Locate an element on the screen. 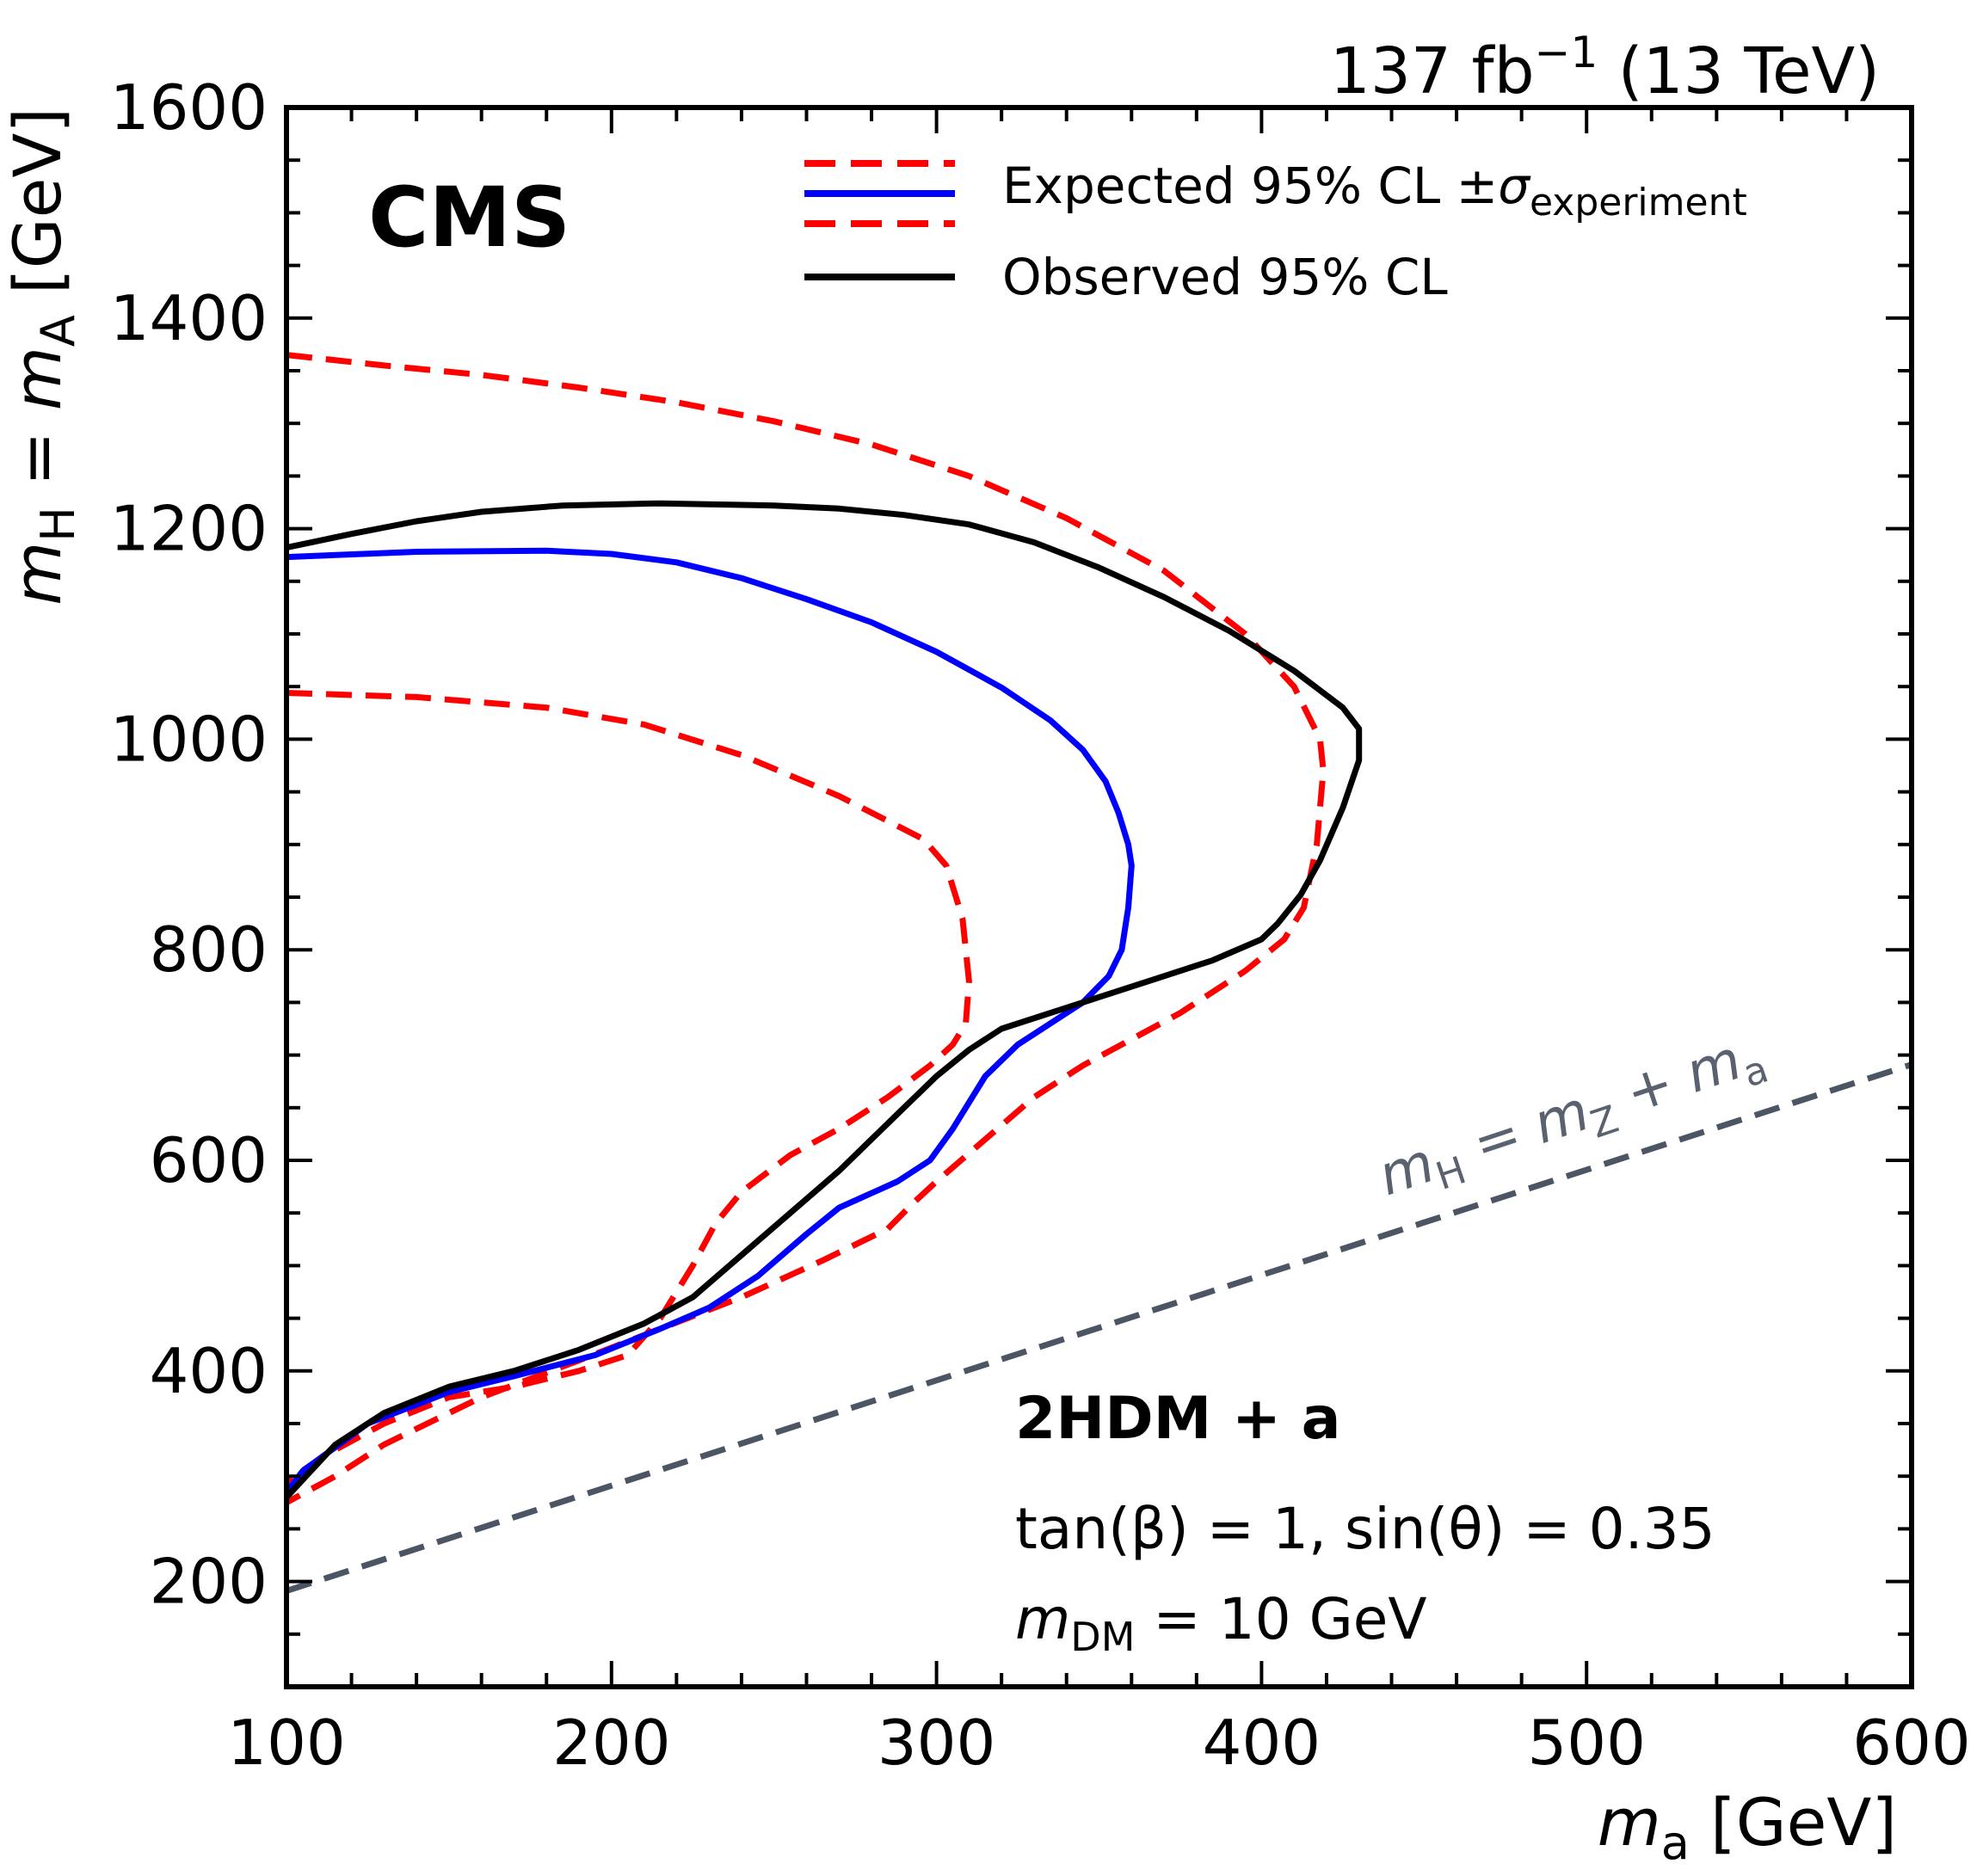  x-axis-title: ma [GeV] is located at coordinates (1747, 1827).